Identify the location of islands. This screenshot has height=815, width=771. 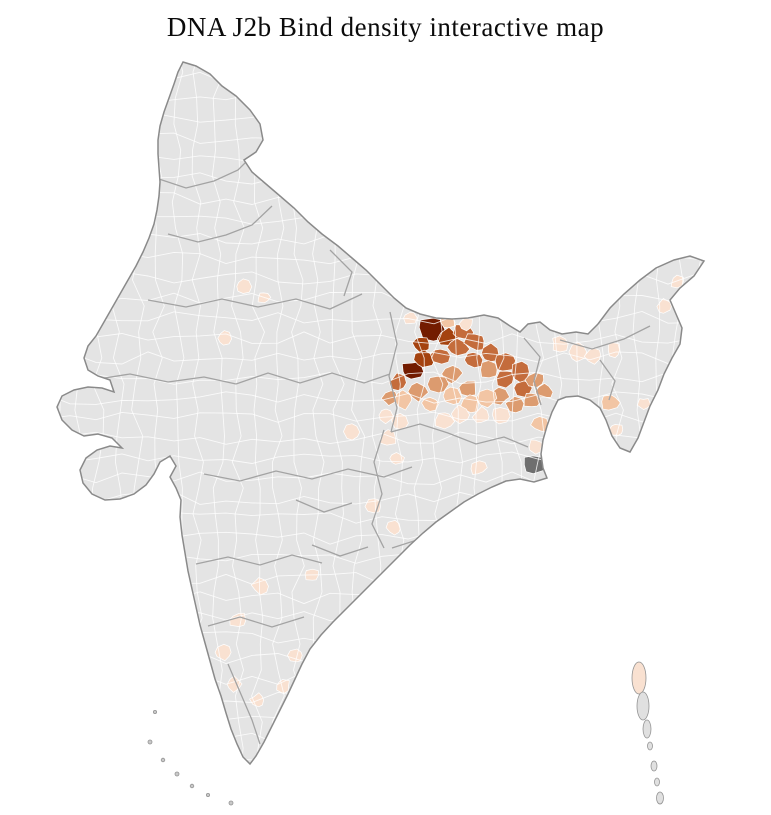
(405, 733).